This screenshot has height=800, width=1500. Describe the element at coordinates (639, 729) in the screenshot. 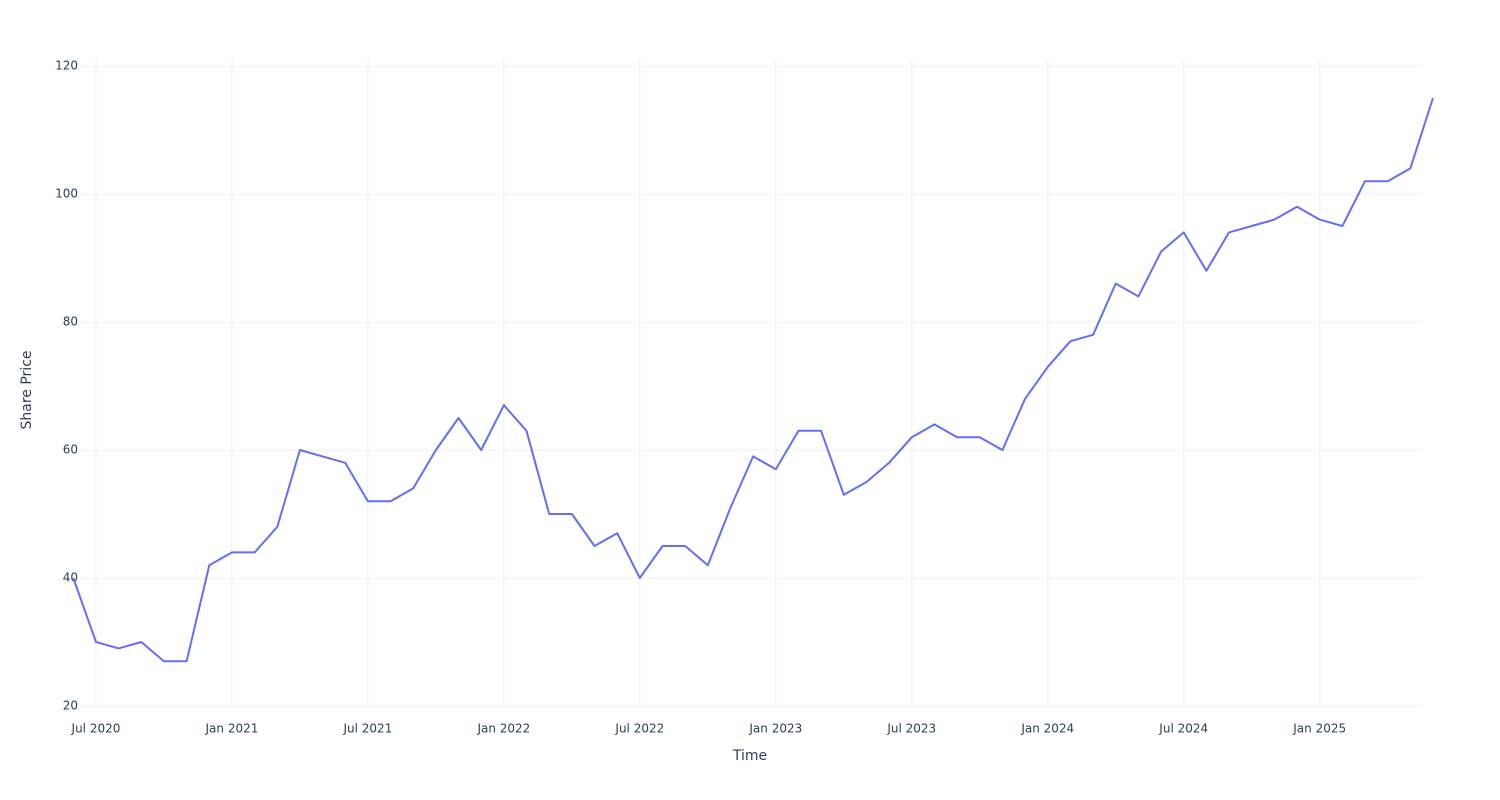

I see `x-tick-label: Jul 2022` at that location.